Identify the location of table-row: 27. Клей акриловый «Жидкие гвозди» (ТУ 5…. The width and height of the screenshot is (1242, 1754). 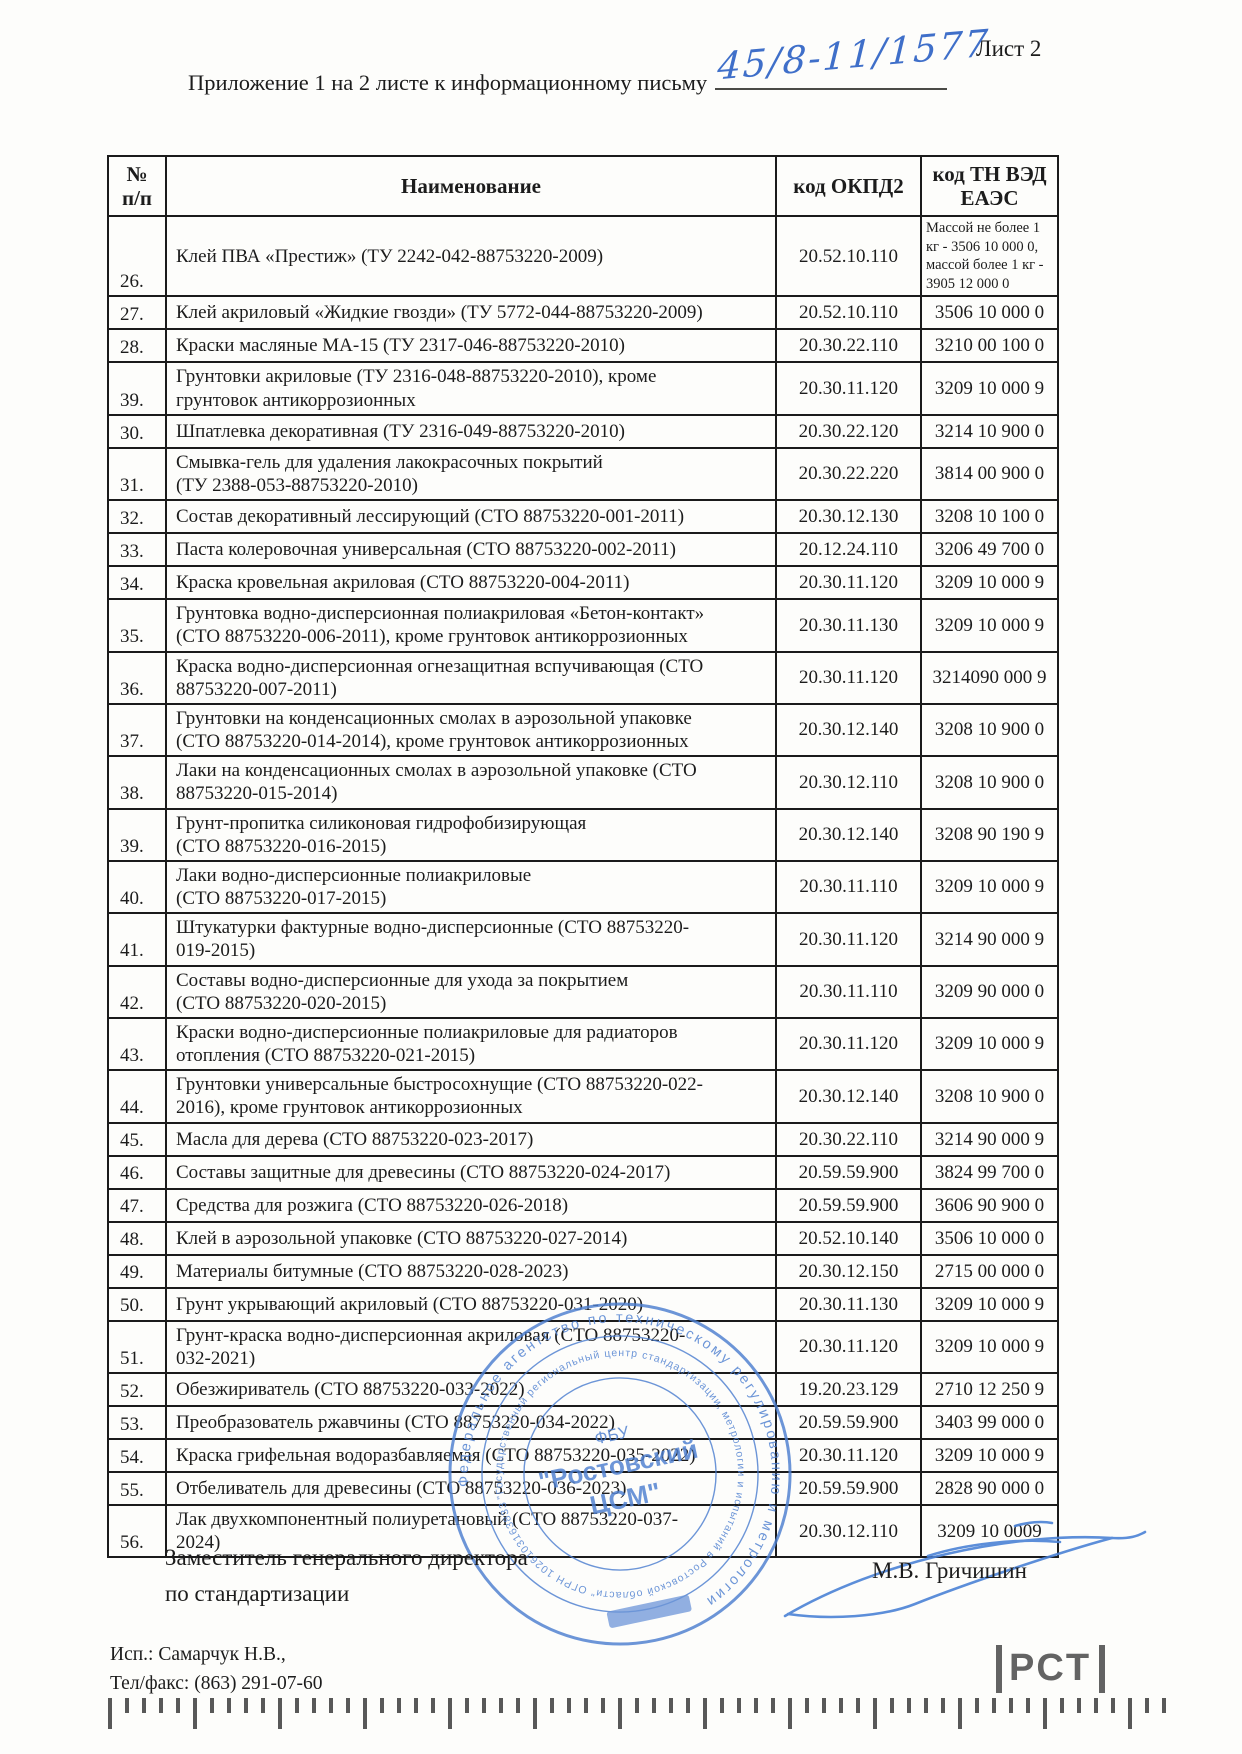
(583, 313).